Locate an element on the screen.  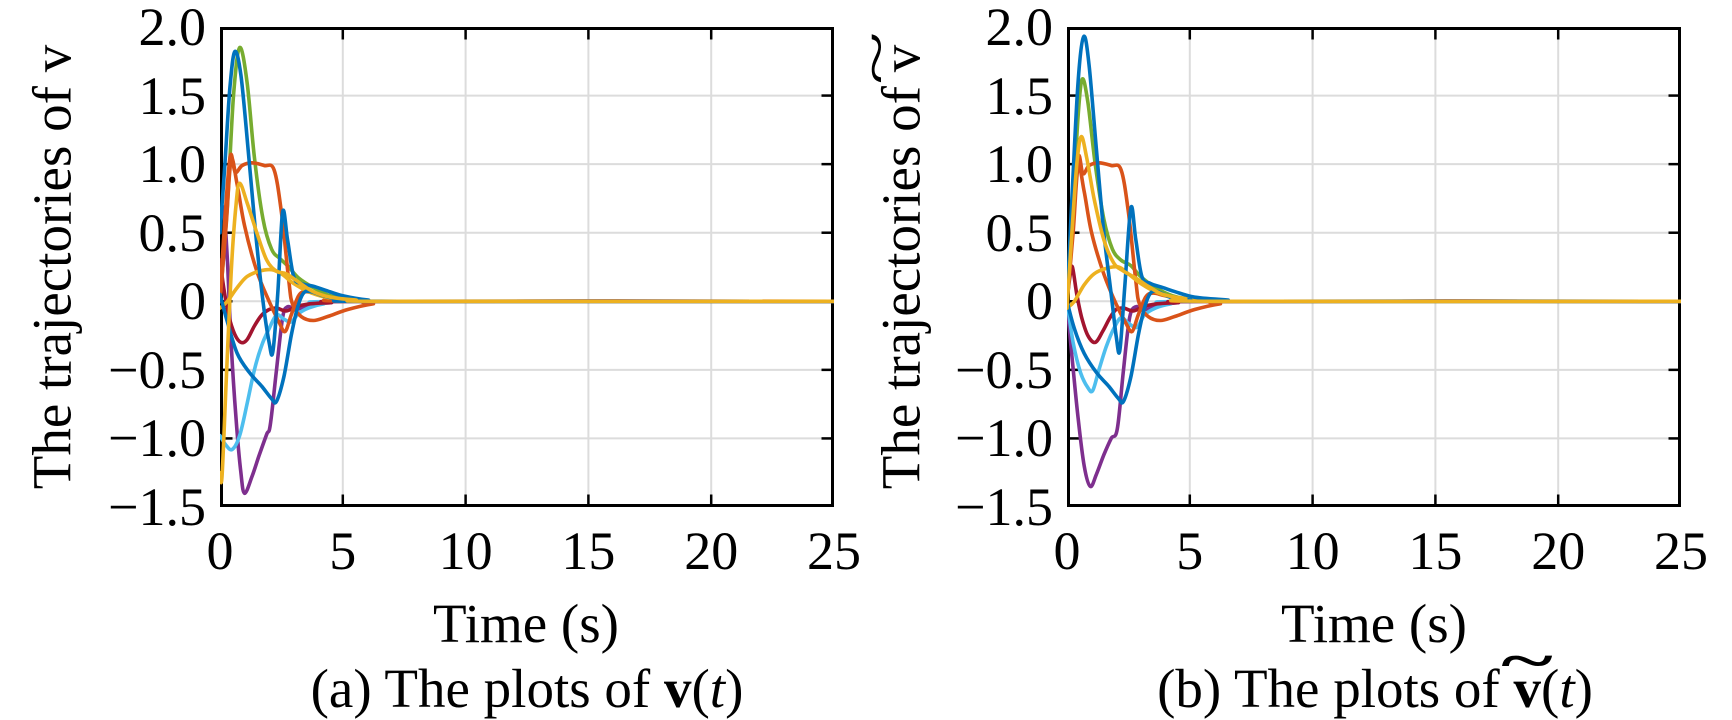
trajectory-line-v2 is located at coordinates (527, 237).